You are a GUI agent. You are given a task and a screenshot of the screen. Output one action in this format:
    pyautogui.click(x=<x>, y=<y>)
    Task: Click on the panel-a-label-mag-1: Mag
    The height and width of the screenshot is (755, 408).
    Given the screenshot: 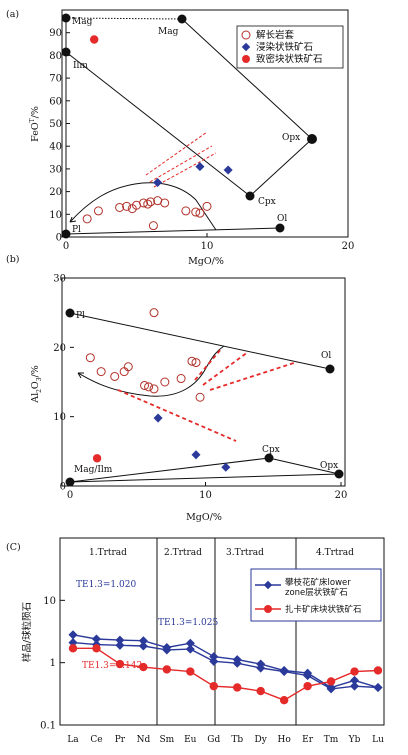 What is the action you would take?
    pyautogui.click(x=82, y=22)
    